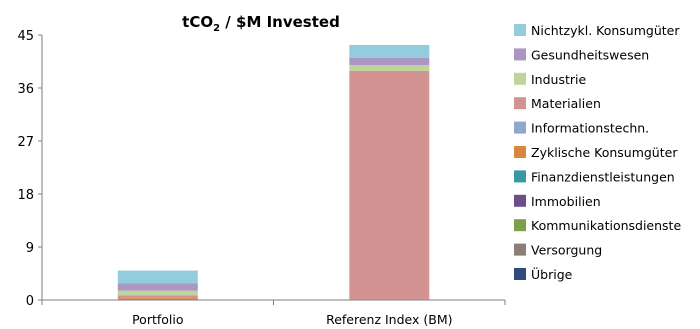 The image size is (700, 329). What do you see at coordinates (197, 22) in the screenshot?
I see `chart-title-main: tCO` at bounding box center [197, 22].